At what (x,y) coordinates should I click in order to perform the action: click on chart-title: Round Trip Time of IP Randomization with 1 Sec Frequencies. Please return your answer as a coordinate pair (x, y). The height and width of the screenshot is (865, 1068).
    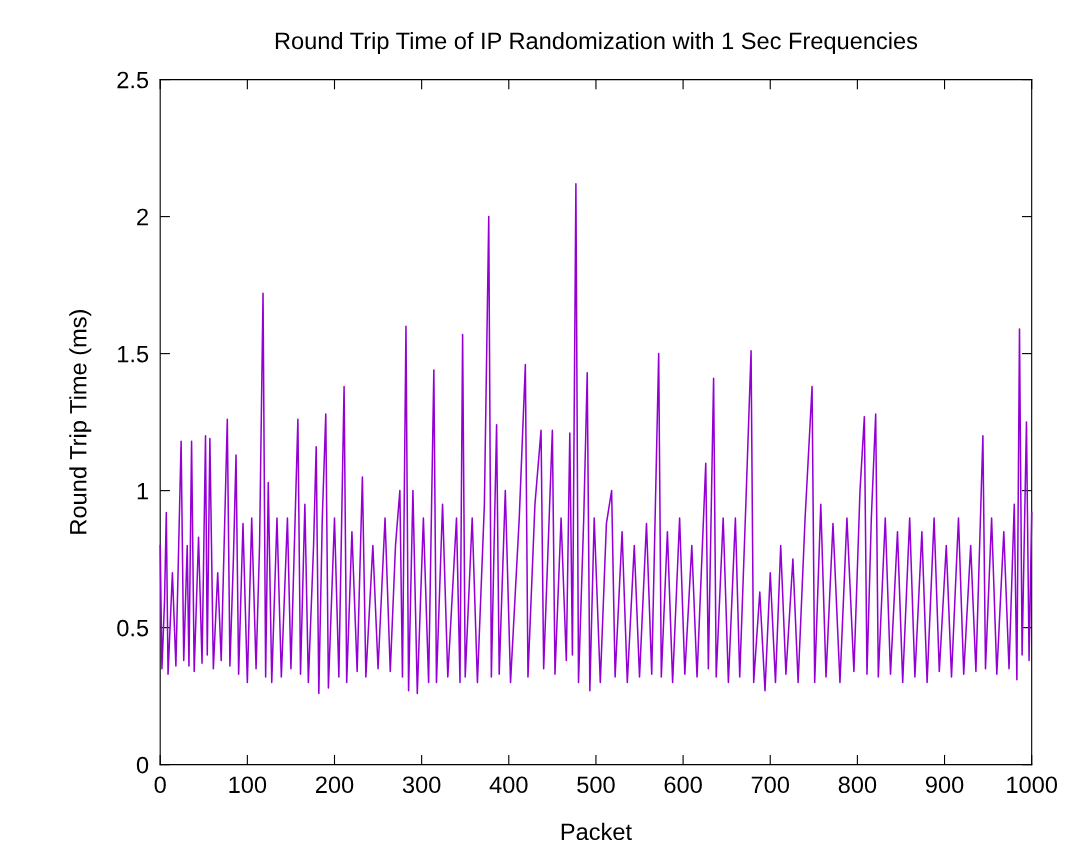
    Looking at the image, I should click on (596, 42).